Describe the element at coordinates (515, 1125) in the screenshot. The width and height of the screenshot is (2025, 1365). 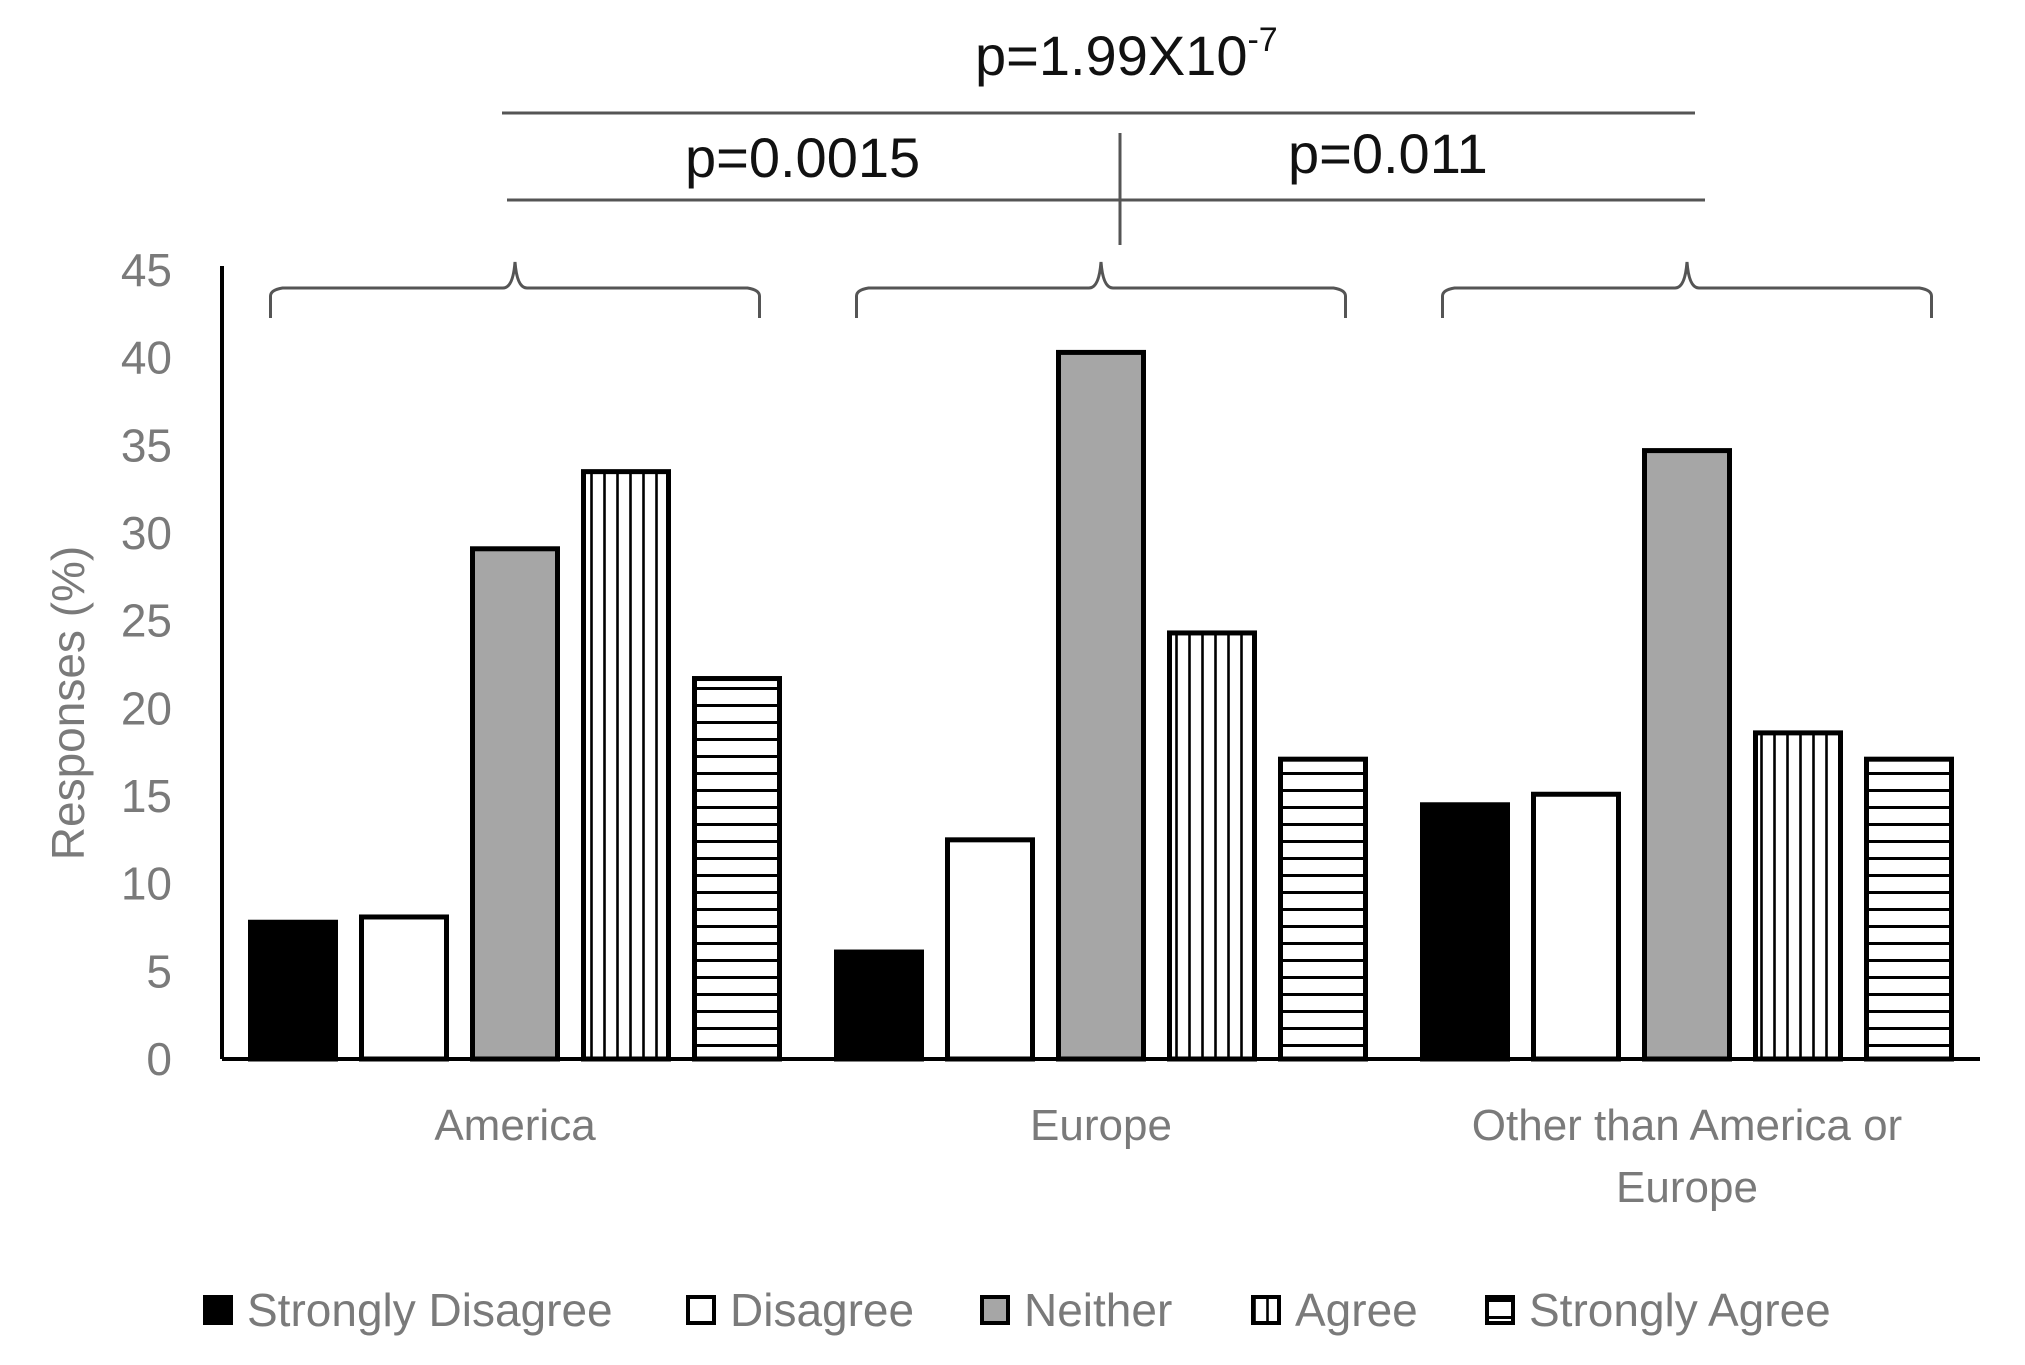
I see `x-label-america: America` at that location.